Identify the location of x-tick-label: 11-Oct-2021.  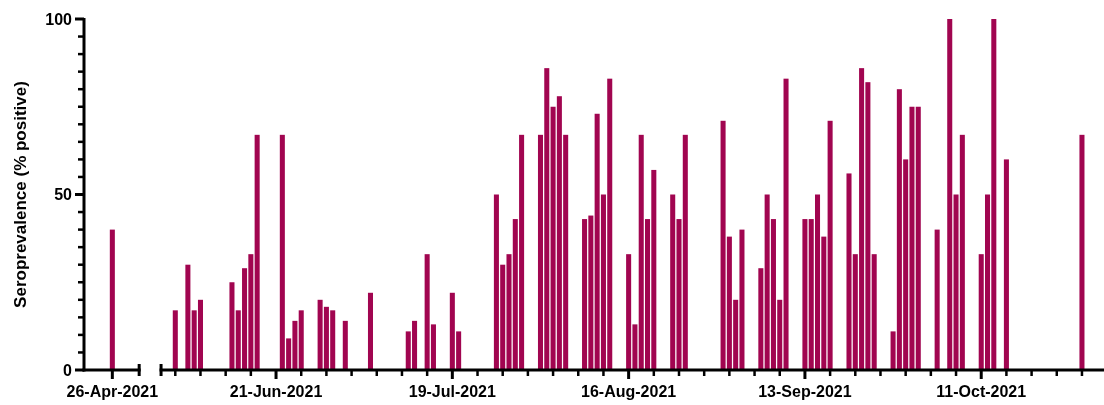
(981, 391).